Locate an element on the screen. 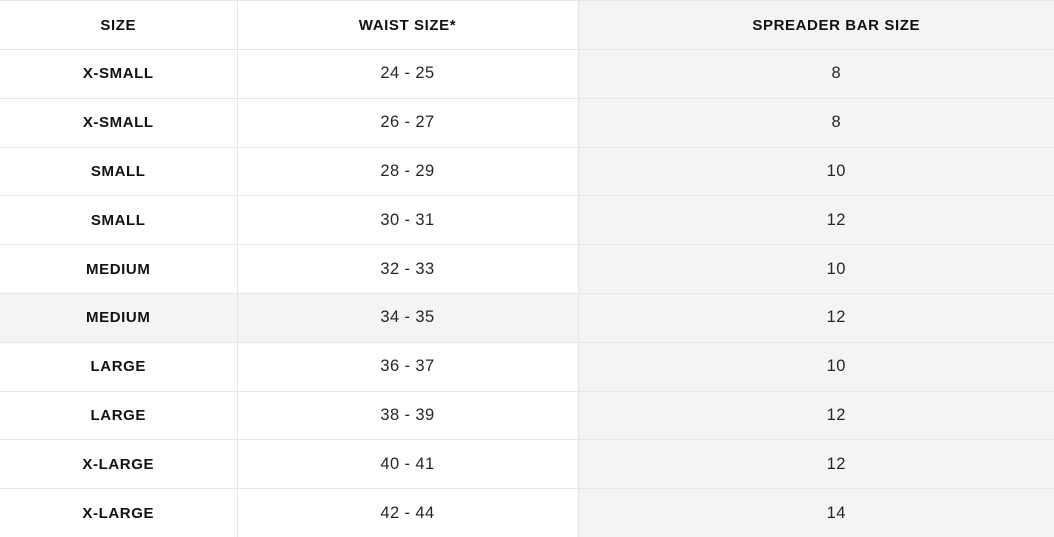 Image resolution: width=1054 pixels, height=537 pixels. waist-size-cell: 24 - 25 is located at coordinates (408, 74).